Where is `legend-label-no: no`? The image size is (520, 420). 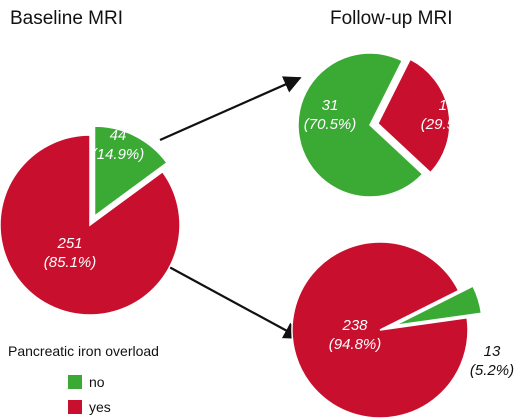 legend-label-no: no is located at coordinates (97, 382).